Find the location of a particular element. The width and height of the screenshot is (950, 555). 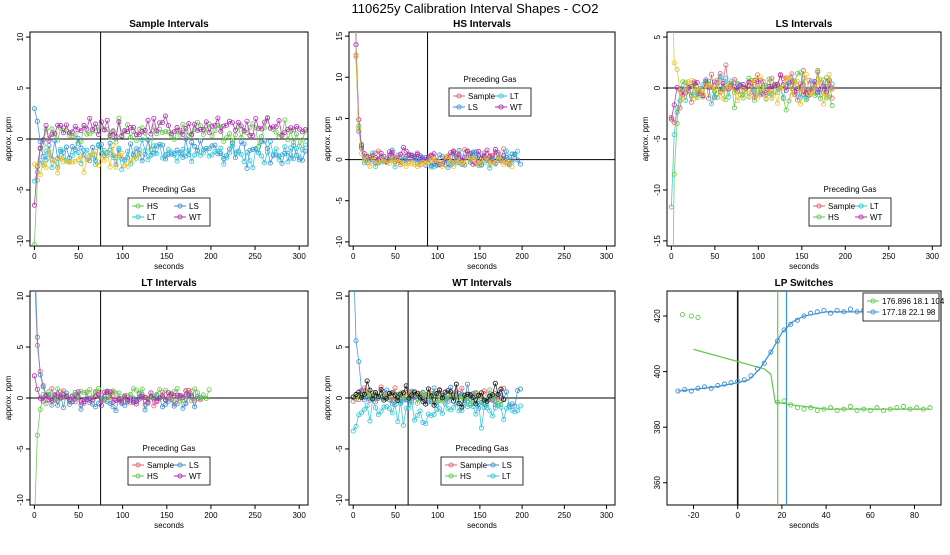

x-tick-label: 150 is located at coordinates (167, 515).